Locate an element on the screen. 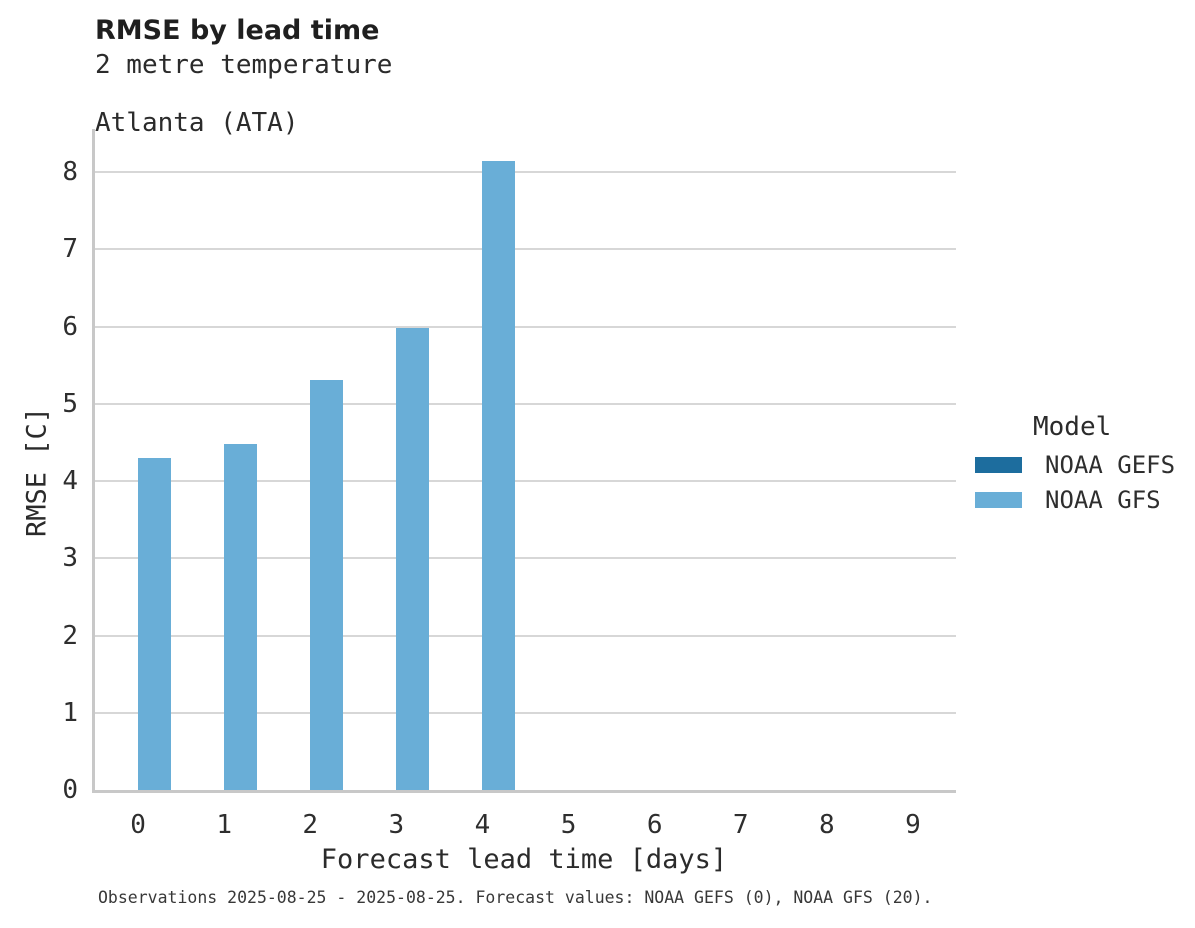  legend-item: NOAA GFS is located at coordinates (1082, 500).